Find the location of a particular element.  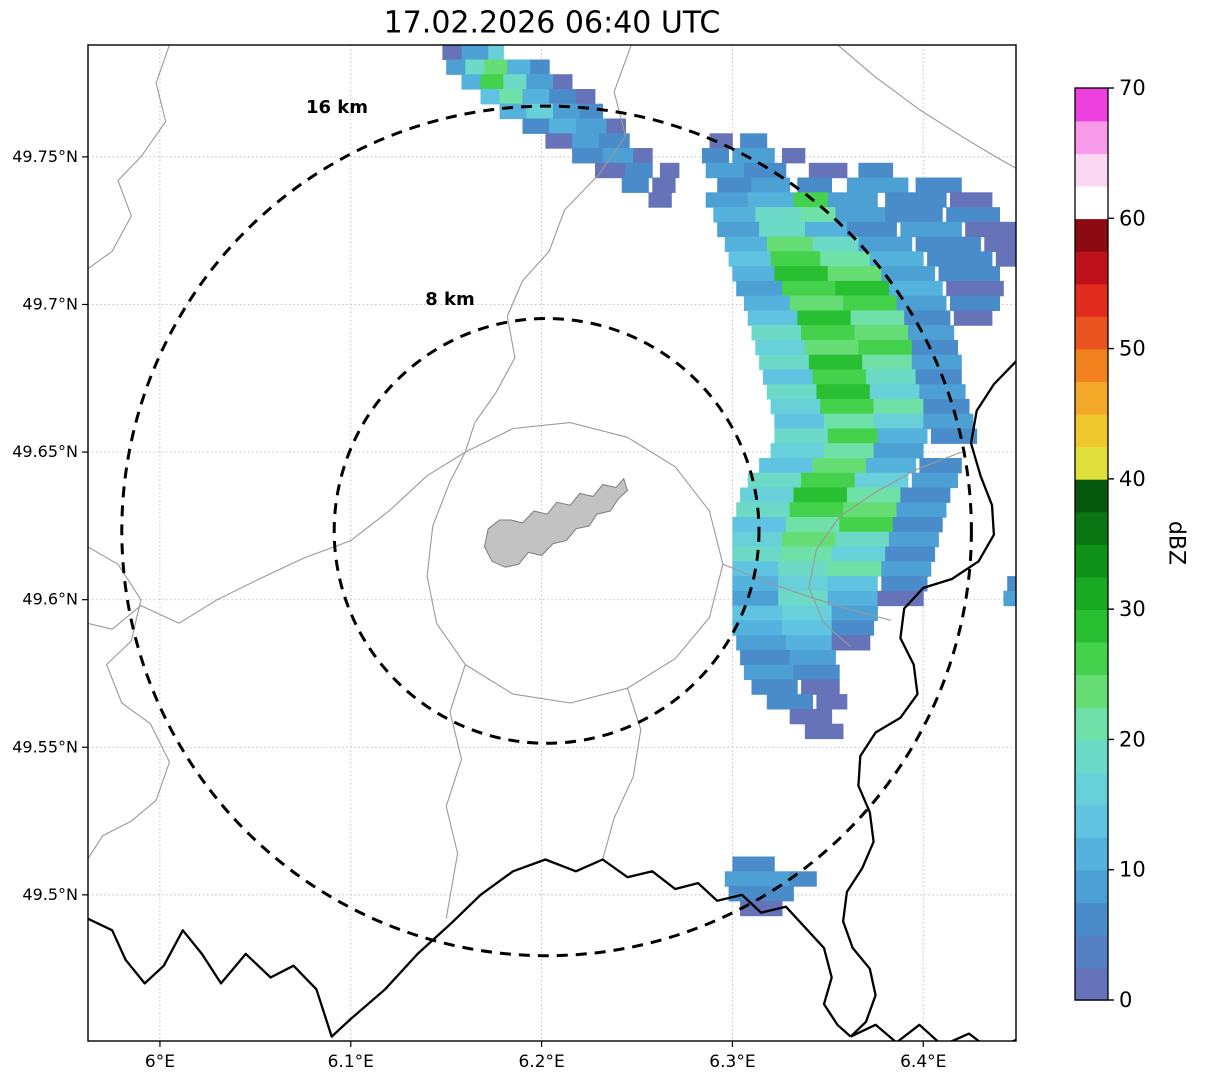

range-ring-8km is located at coordinates (546, 531).